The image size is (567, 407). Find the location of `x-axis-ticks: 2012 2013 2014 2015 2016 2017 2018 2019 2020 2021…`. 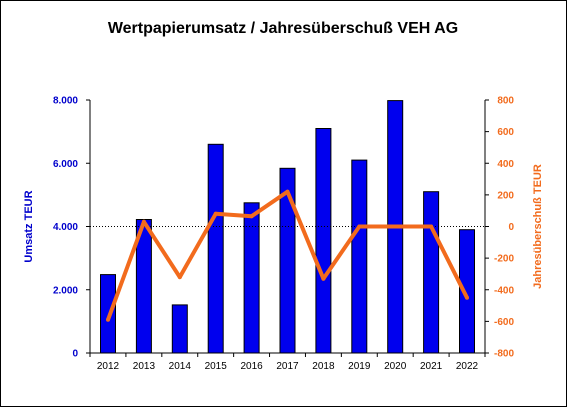

x-axis-ticks: 2012 2013 2014 2015 2016 2017 2018 2019 2020 2021… is located at coordinates (287, 362).